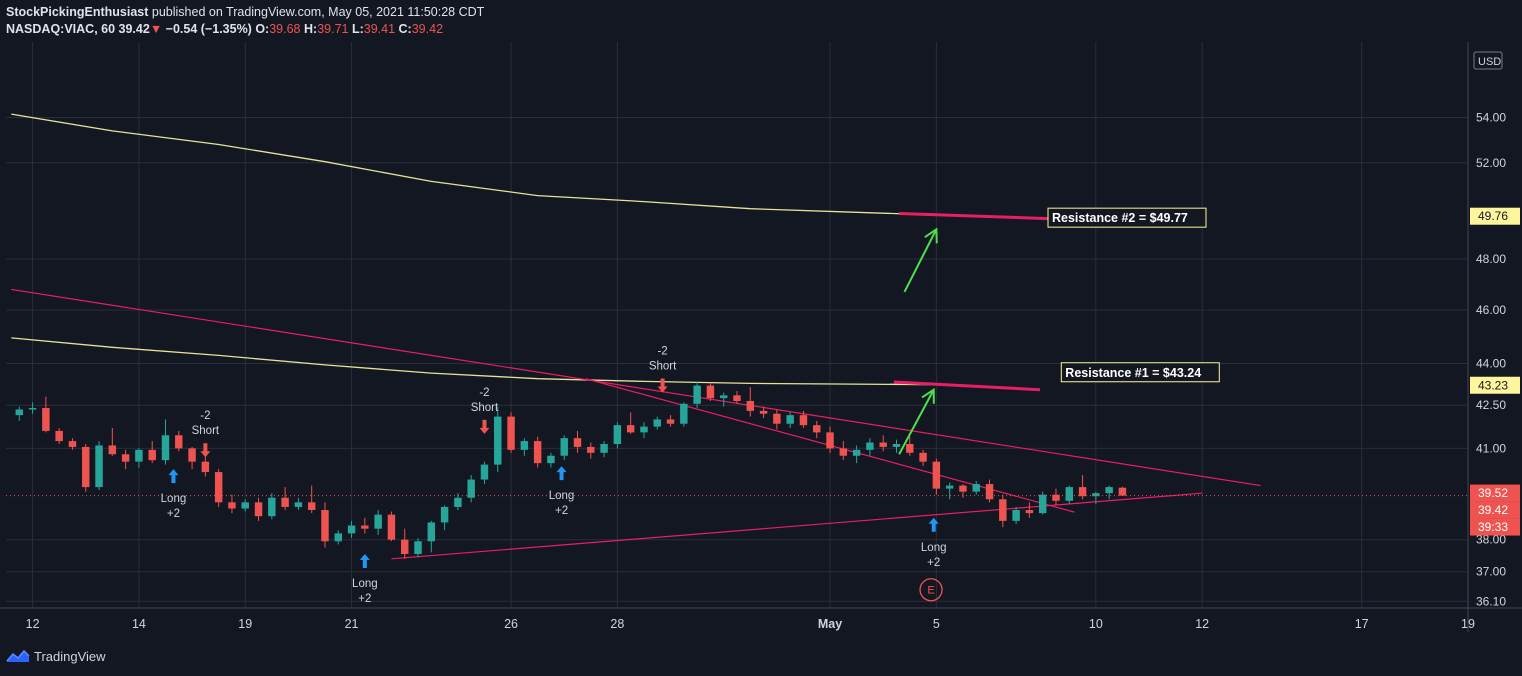 This screenshot has height=676, width=1522. What do you see at coordinates (797, 526) in the screenshot?
I see `trendline` at bounding box center [797, 526].